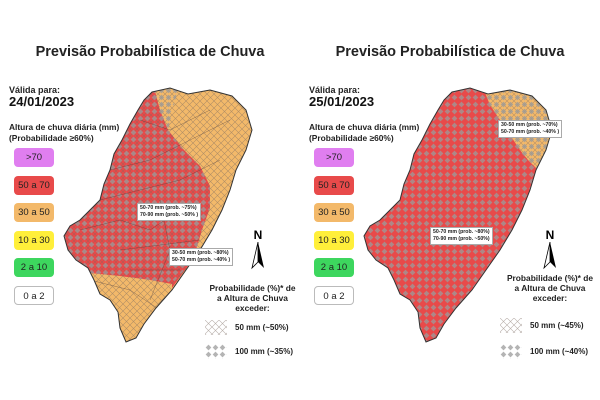 The image size is (600, 400). Describe the element at coordinates (264, 351) in the screenshot. I see `prob-item-100mm-label: 100 mm (~35%)` at that location.